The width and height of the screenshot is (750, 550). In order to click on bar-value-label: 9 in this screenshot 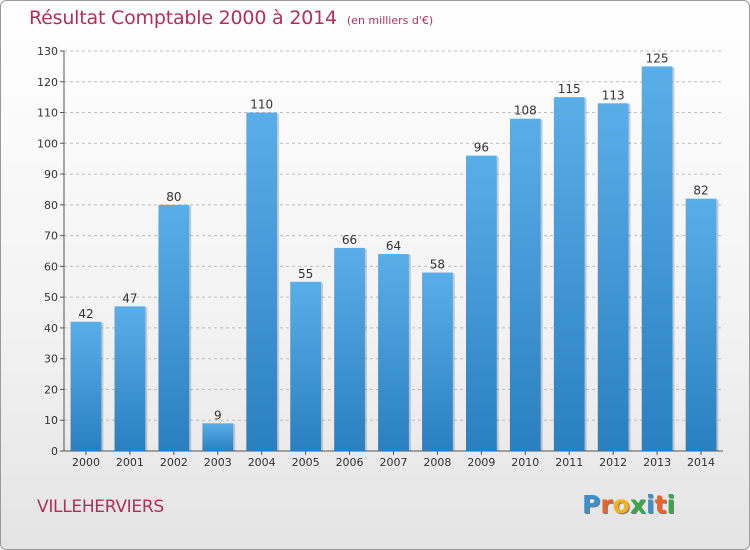, I will do `click(218, 415)`.